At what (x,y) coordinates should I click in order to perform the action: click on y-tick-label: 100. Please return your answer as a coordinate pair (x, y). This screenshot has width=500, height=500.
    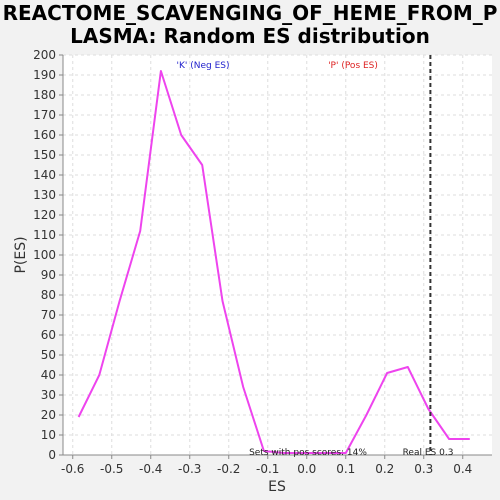
    Looking at the image, I should click on (44, 255).